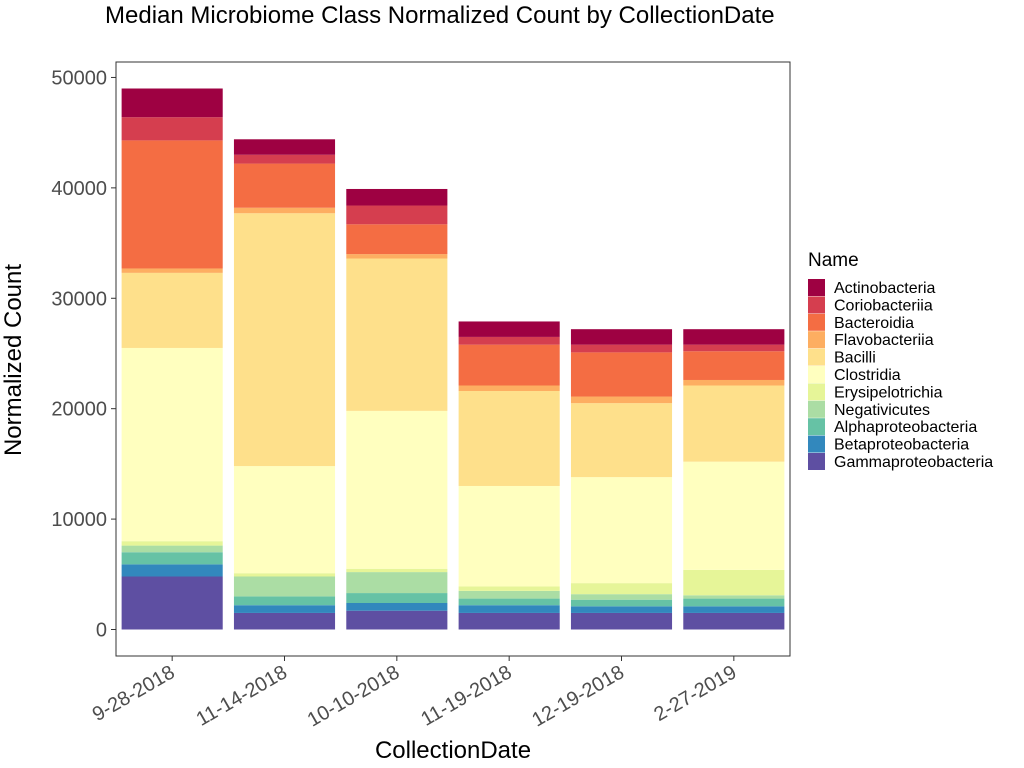 The width and height of the screenshot is (1024, 768). What do you see at coordinates (79, 299) in the screenshot?
I see `y-tick-label: 30000` at bounding box center [79, 299].